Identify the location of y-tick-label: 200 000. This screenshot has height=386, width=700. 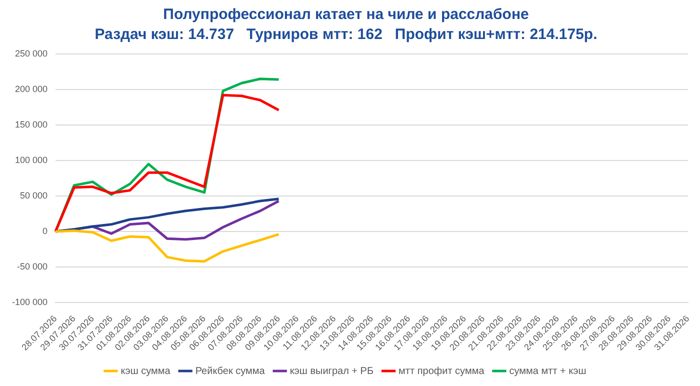
(31, 89).